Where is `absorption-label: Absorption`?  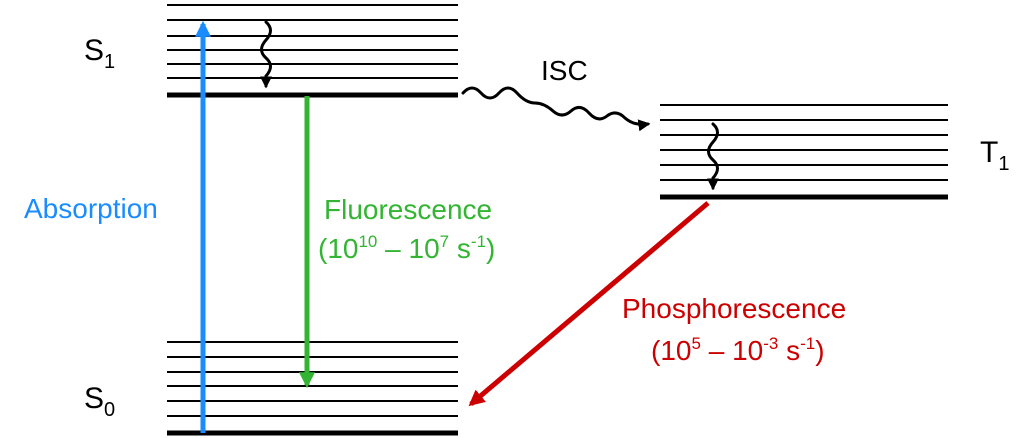
absorption-label: Absorption is located at coordinates (91, 208).